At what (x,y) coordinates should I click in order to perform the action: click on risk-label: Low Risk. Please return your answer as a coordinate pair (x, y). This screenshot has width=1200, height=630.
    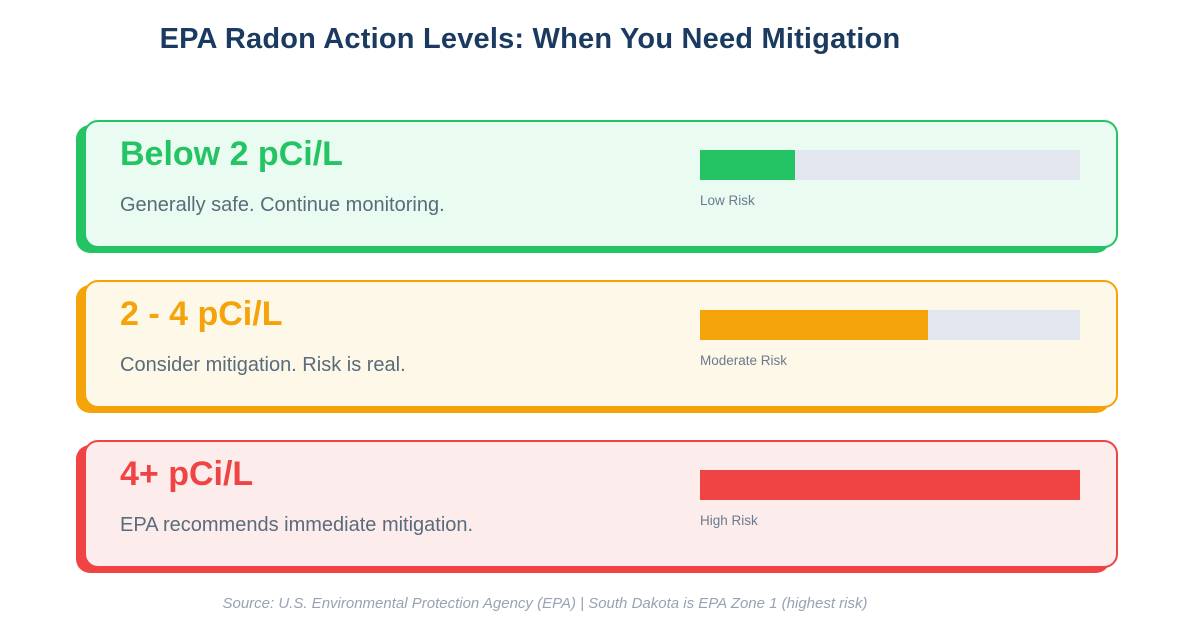
    Looking at the image, I should click on (727, 200).